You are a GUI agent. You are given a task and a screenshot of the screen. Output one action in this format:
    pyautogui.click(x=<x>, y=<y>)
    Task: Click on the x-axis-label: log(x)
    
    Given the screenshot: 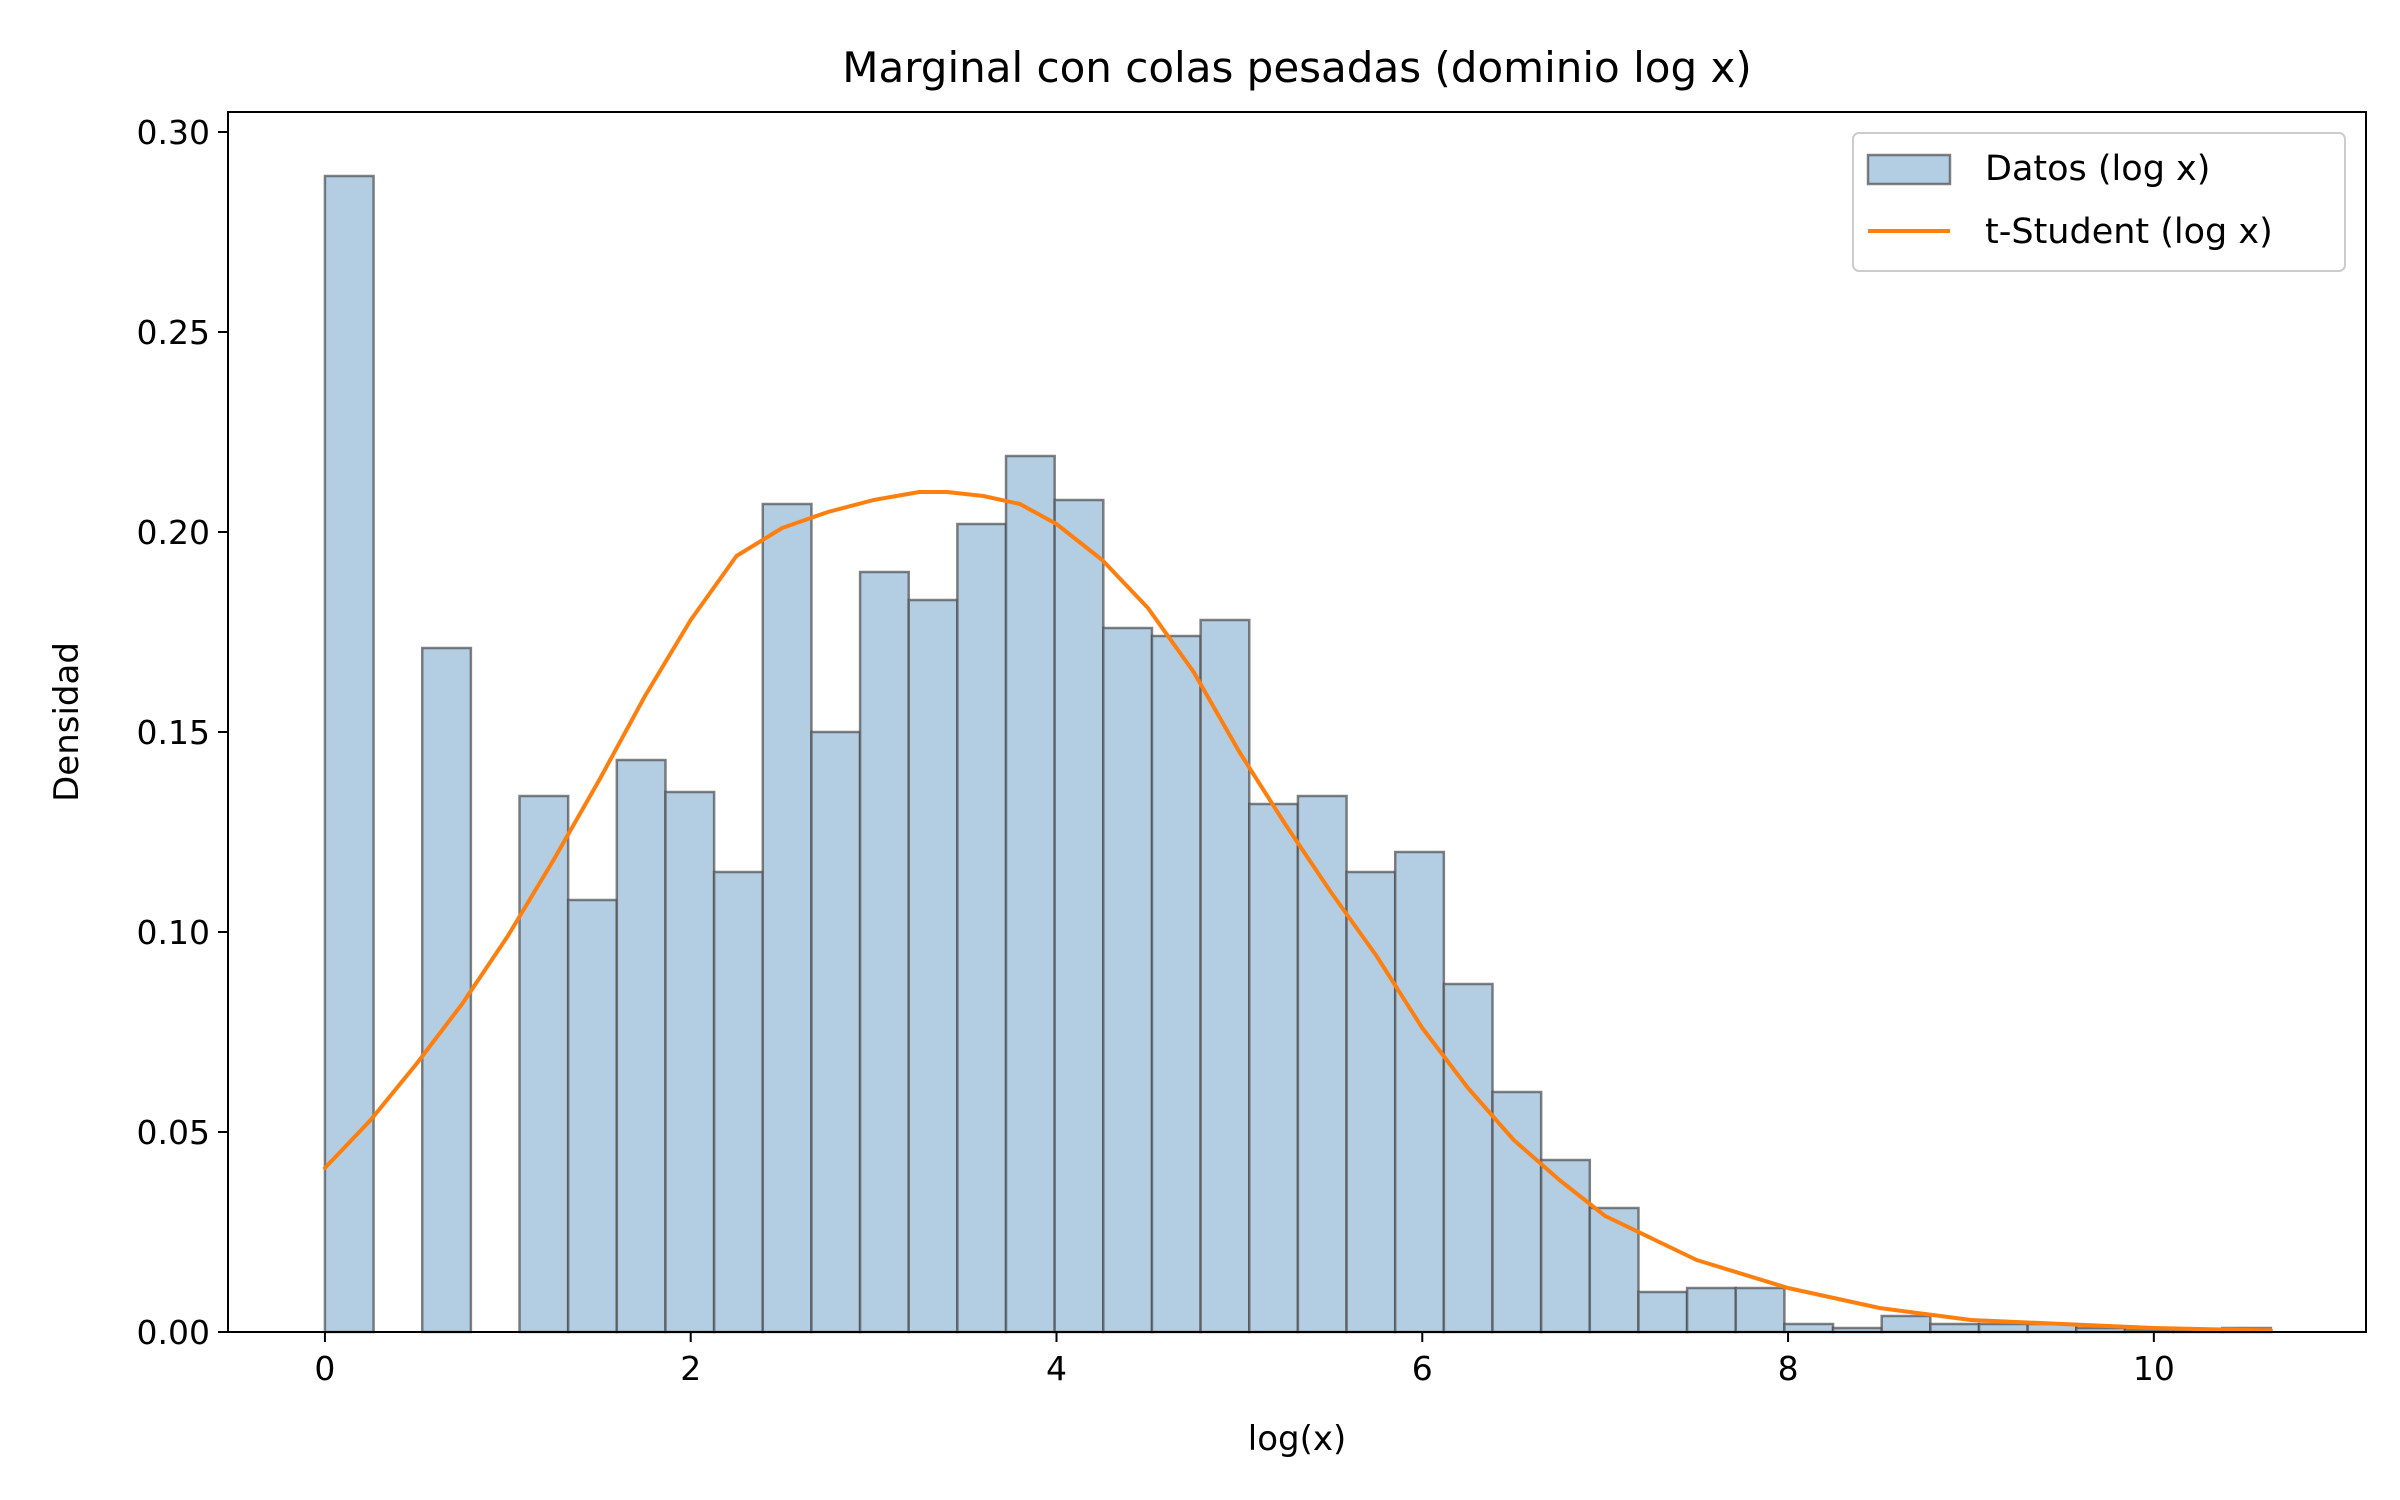 What is the action you would take?
    pyautogui.click(x=1297, y=1439)
    